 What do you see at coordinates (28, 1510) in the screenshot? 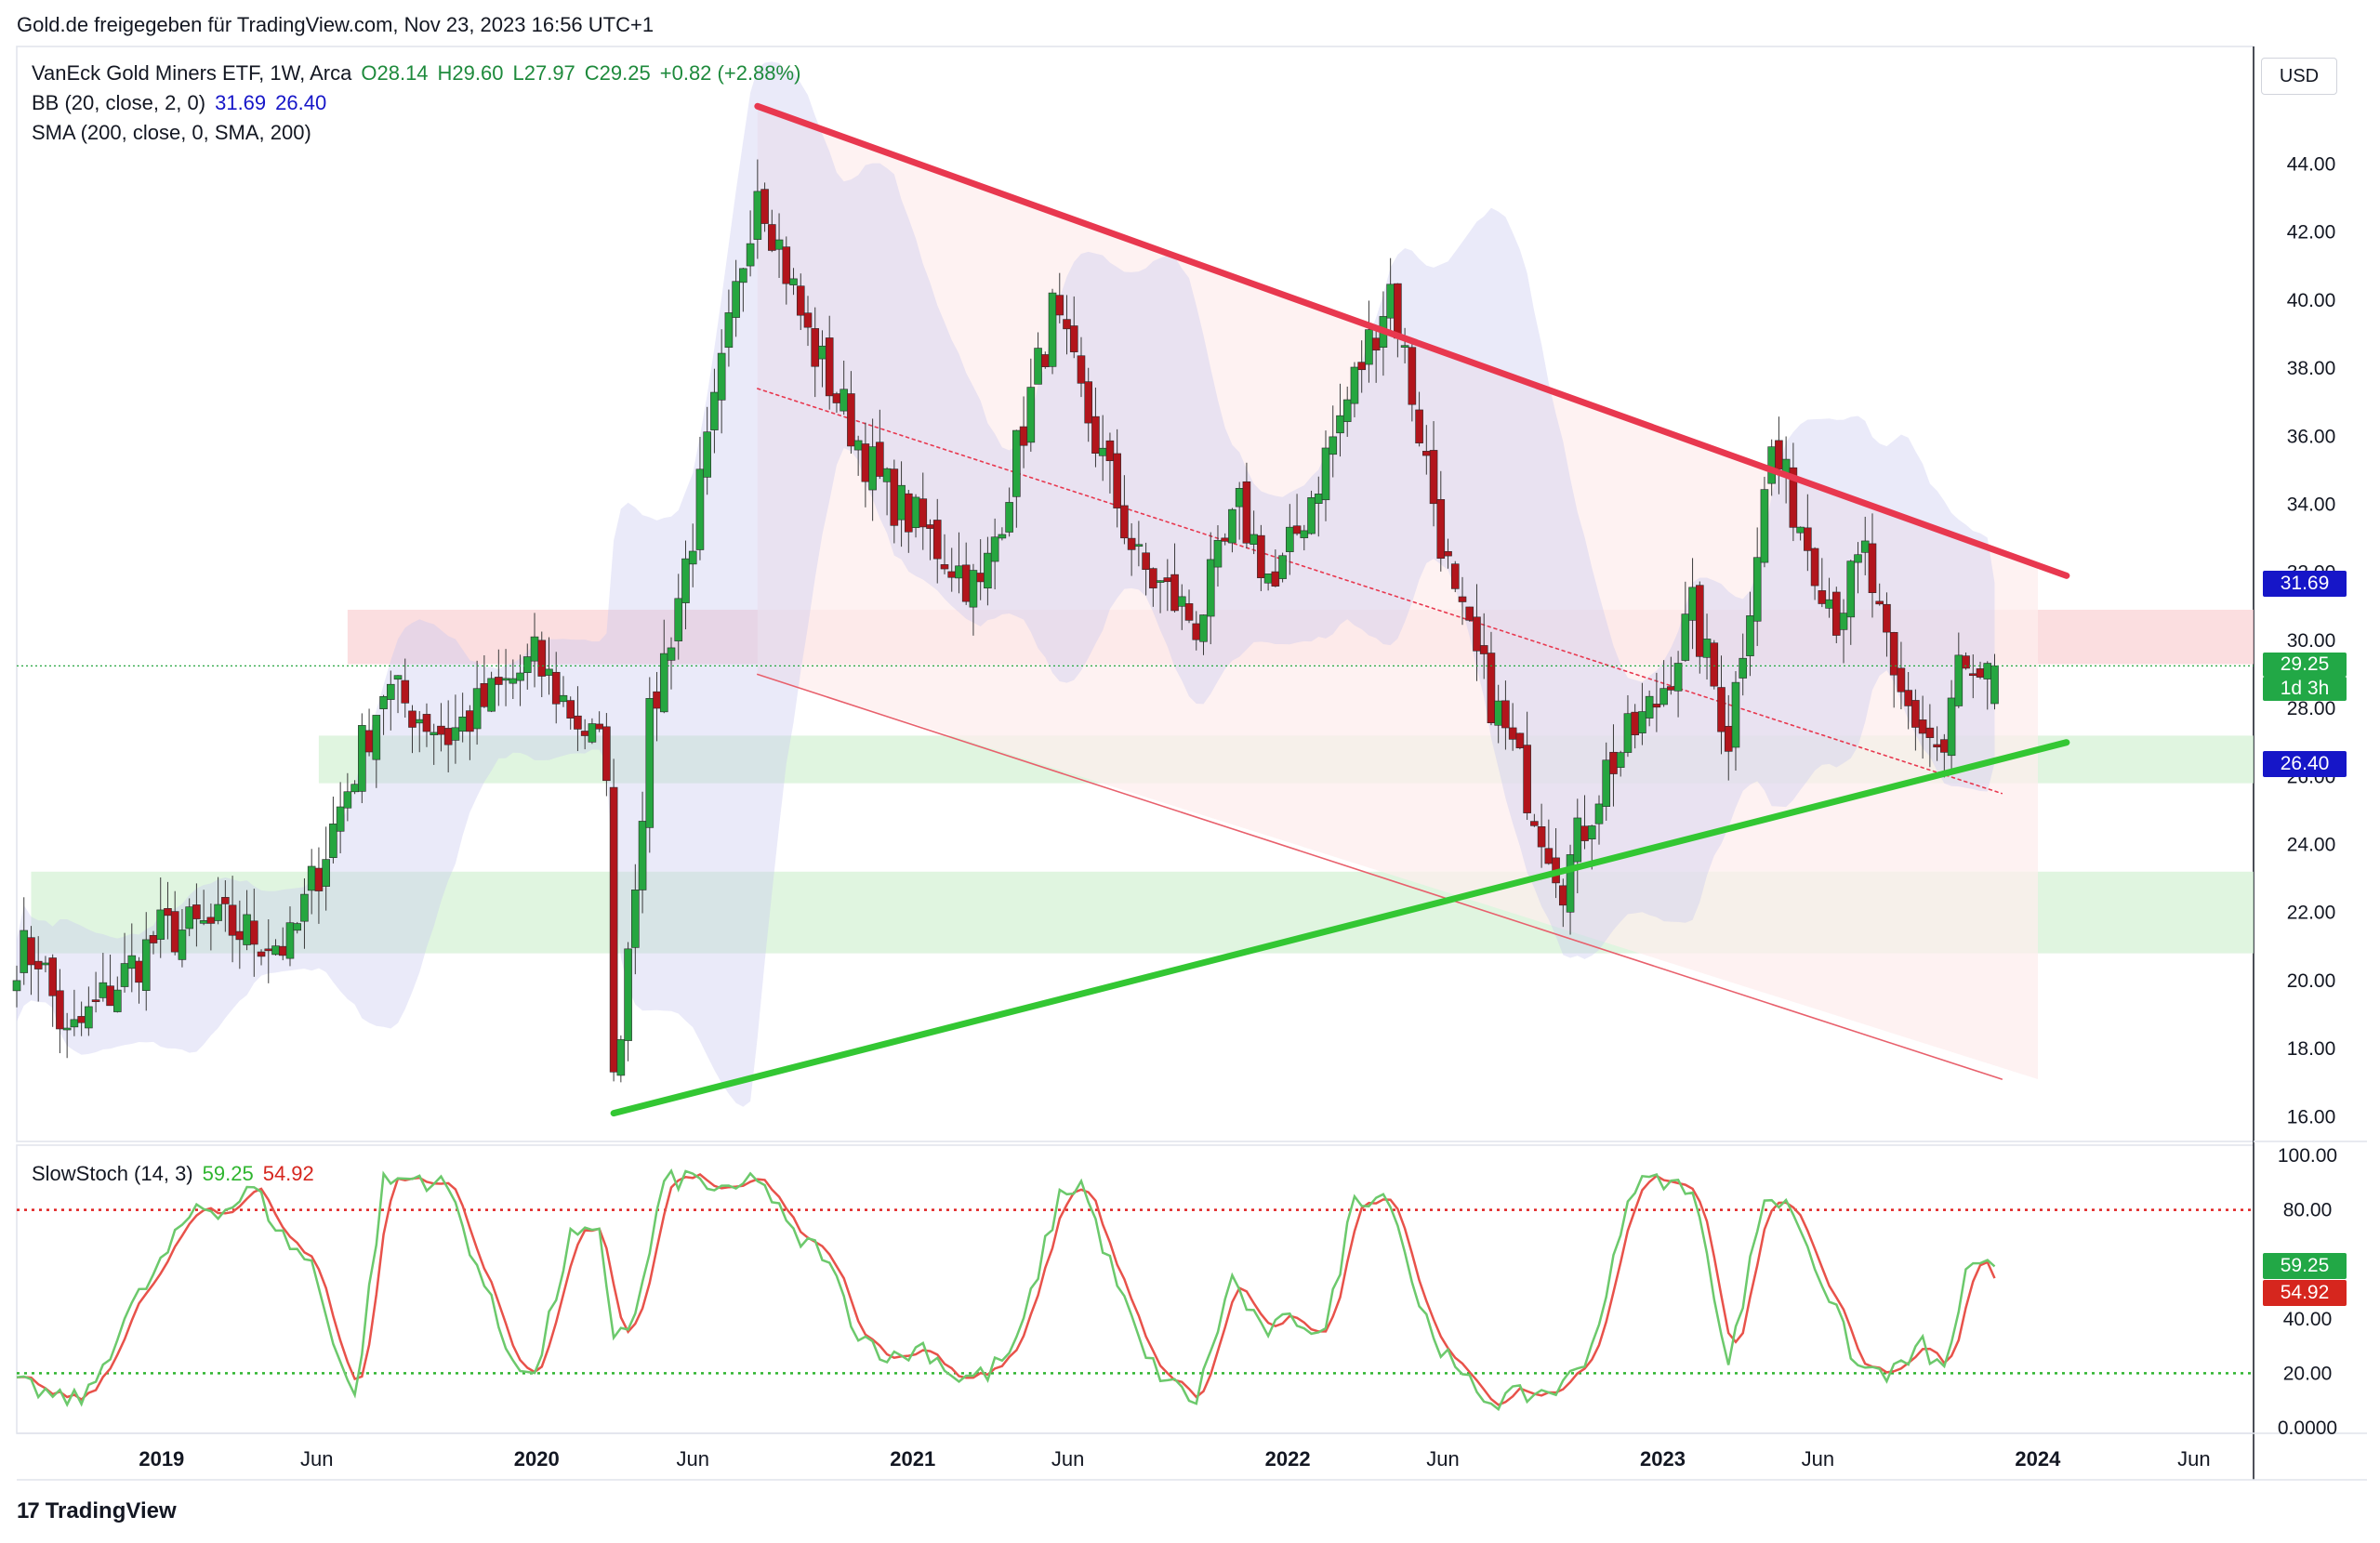
I see `tradingview-logo-icon: 17` at bounding box center [28, 1510].